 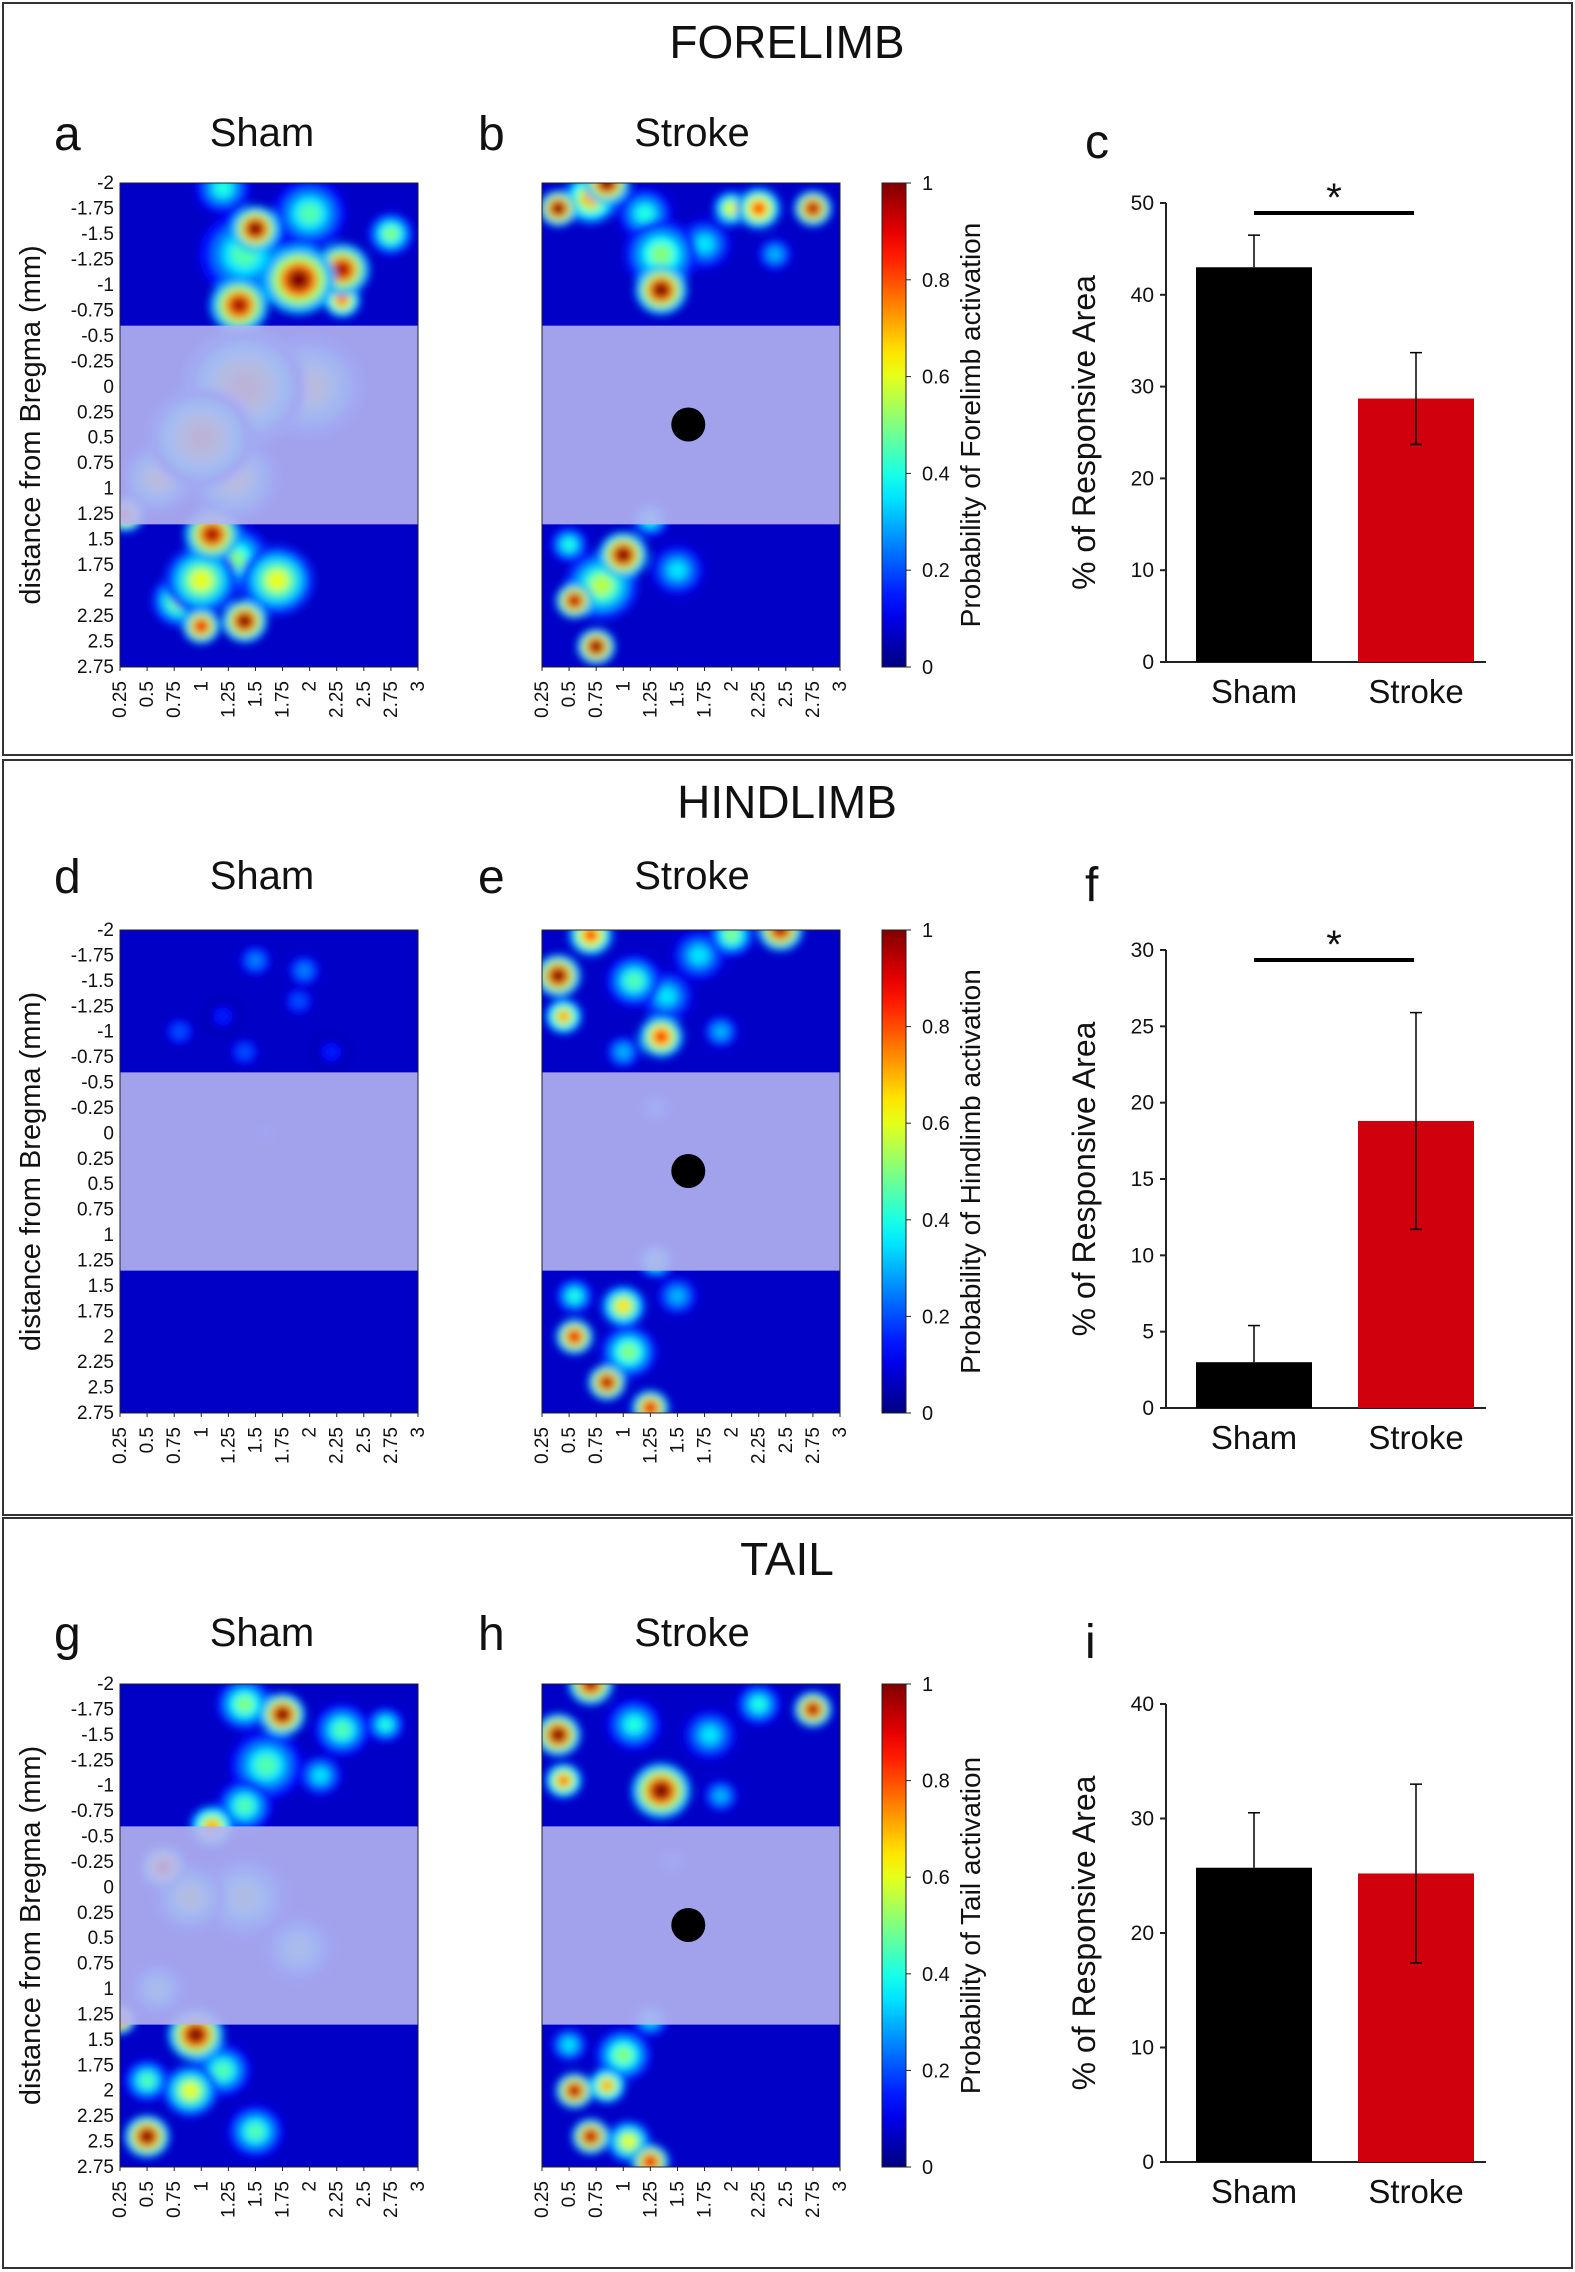 I want to click on bar-y-tick-label: 10, so click(x=1142, y=2048).